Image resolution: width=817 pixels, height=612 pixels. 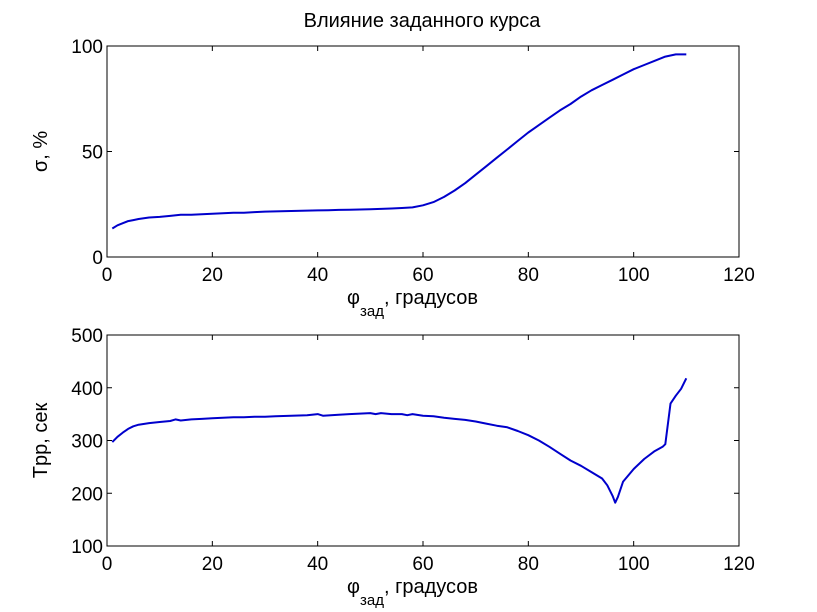 What do you see at coordinates (41, 151) in the screenshot?
I see `y-axis-label: σ, %` at bounding box center [41, 151].